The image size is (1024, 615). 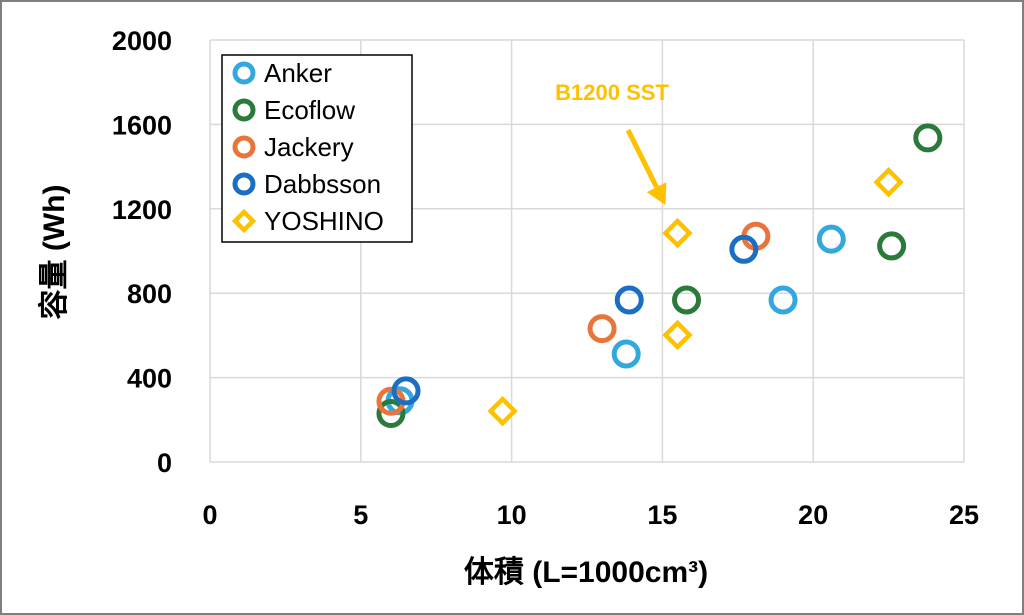 I want to click on legend-label-anker: Anker, so click(x=298, y=73).